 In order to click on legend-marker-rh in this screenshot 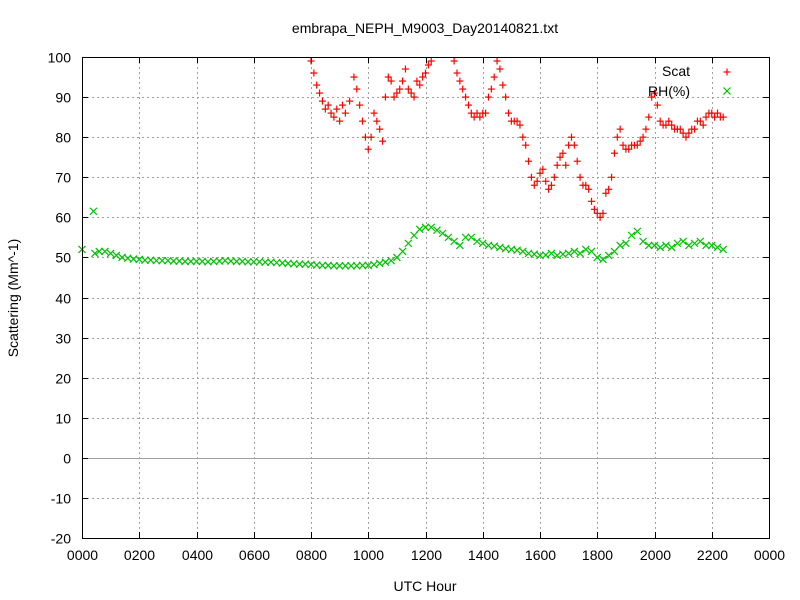, I will do `click(727, 91)`.